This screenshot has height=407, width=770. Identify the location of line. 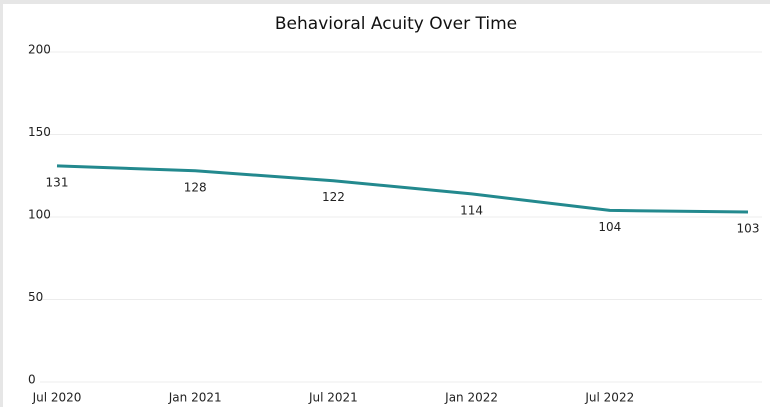
(402, 189).